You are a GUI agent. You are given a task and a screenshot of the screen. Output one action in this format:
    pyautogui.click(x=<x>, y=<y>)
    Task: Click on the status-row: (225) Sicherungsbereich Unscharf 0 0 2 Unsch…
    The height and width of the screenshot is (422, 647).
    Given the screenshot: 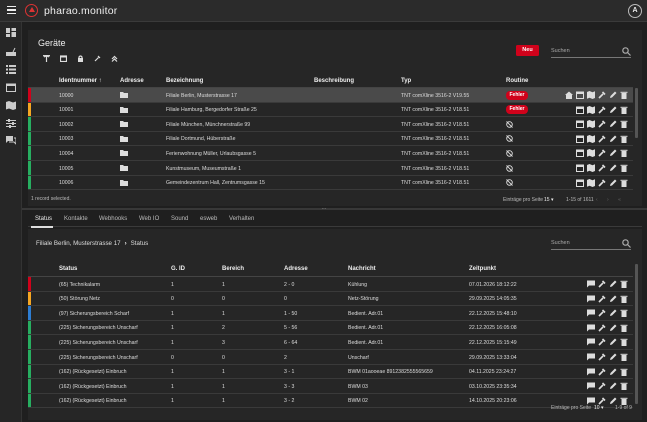 What is the action you would take?
    pyautogui.click(x=330, y=357)
    